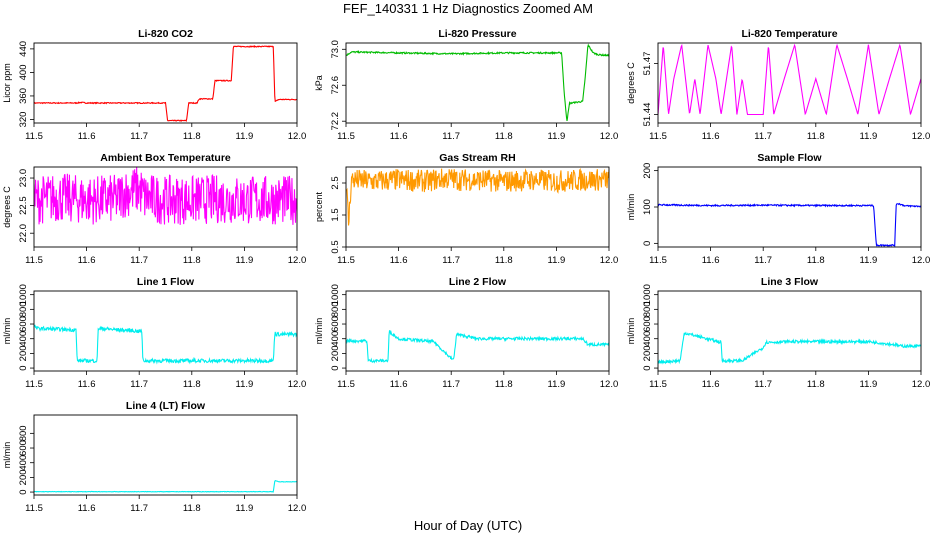  What do you see at coordinates (23, 96) in the screenshot?
I see `y-tick-label: 360` at bounding box center [23, 96].